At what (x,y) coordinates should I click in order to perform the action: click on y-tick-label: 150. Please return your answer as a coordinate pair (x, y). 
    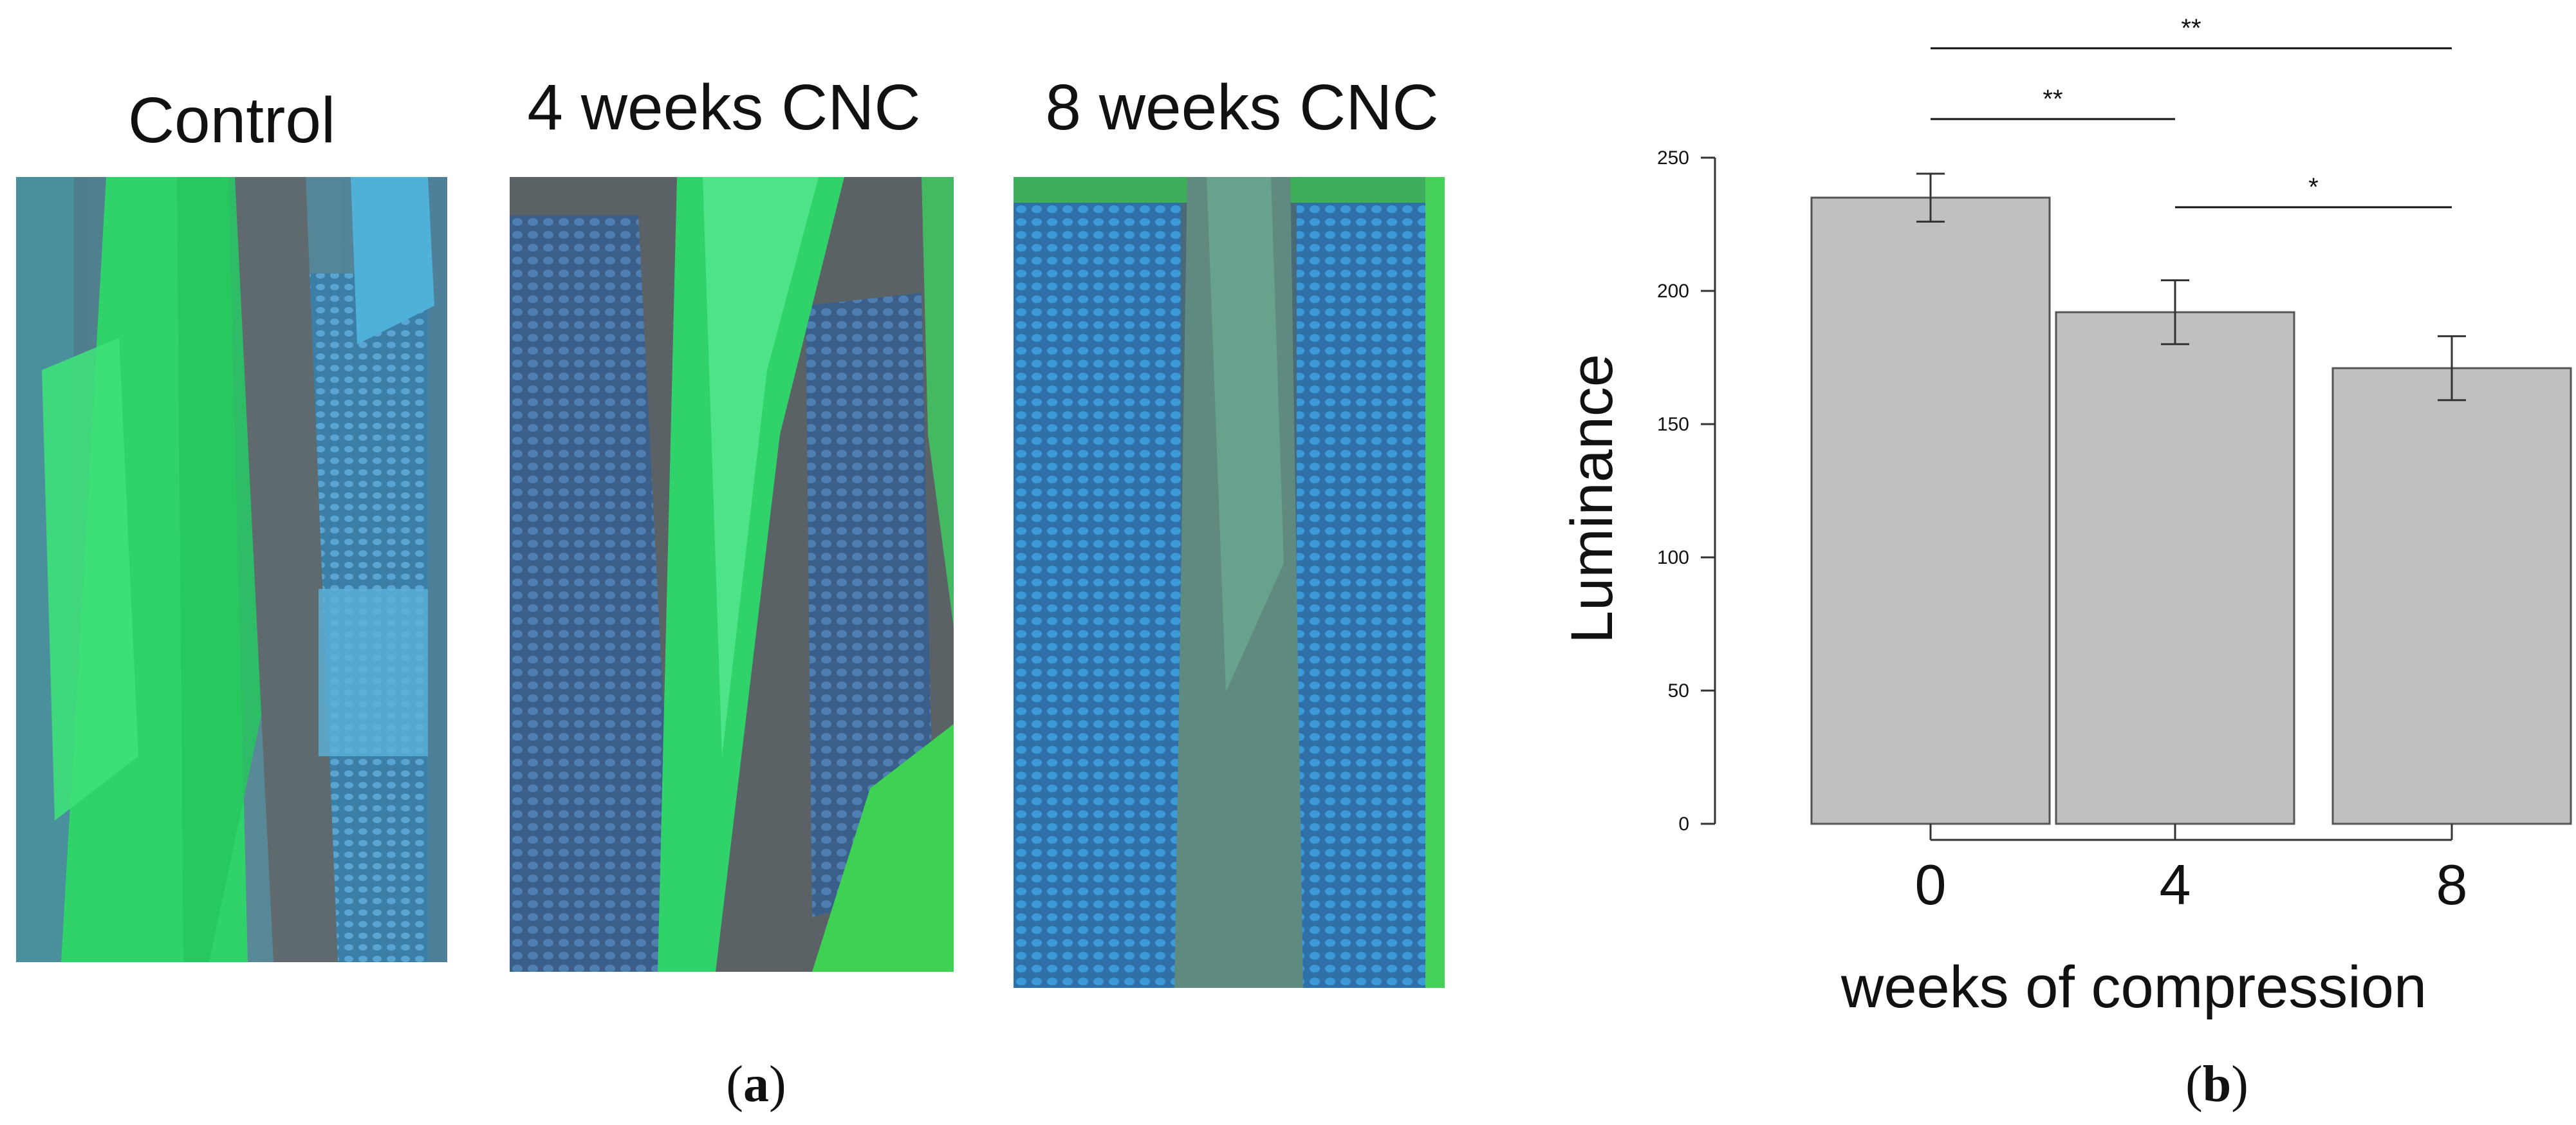
    Looking at the image, I should click on (1673, 424).